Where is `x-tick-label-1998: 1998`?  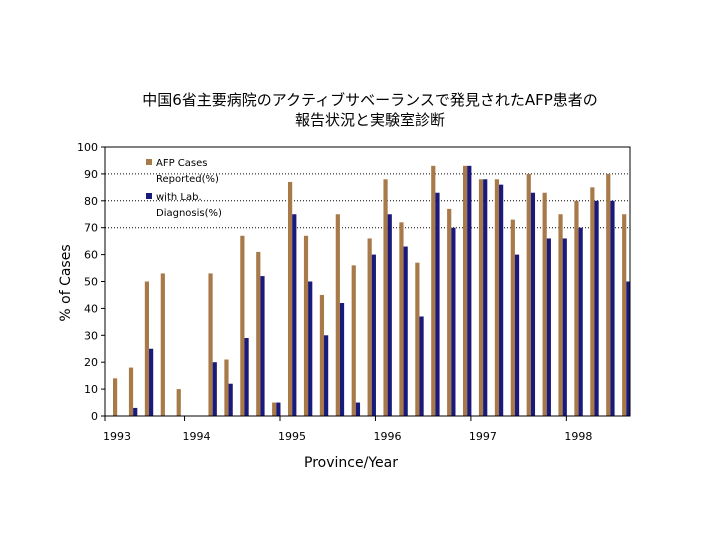 x-tick-label-1998: 1998 is located at coordinates (578, 436).